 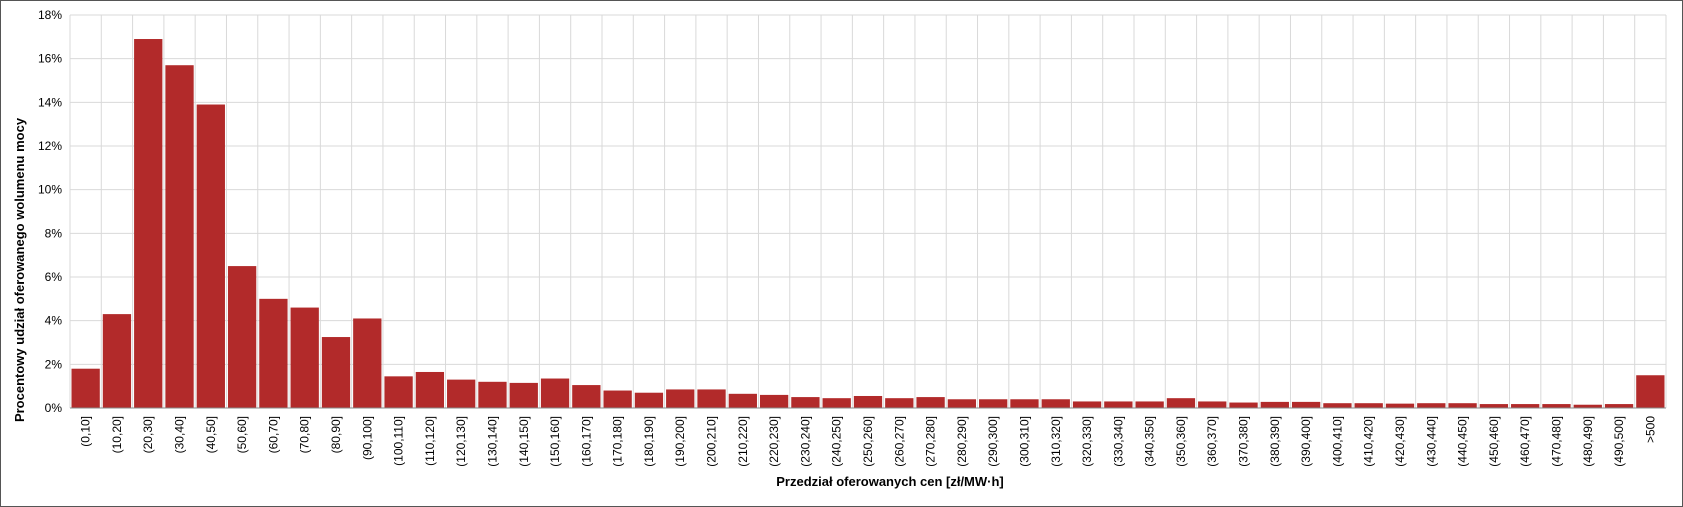 I want to click on x-tick-label: (170,180], so click(x=618, y=441).